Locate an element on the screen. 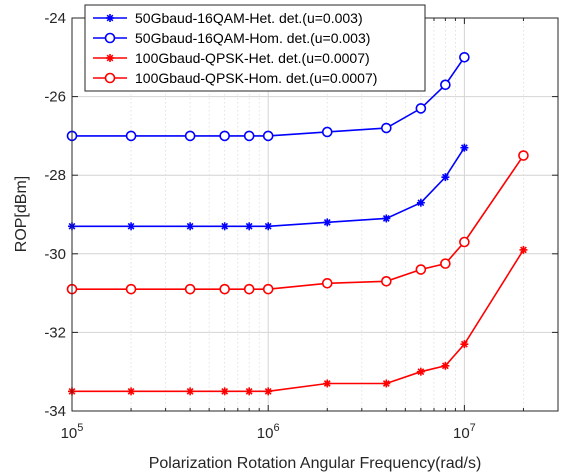  legend-label: 100Gbaud-QPSK-Hom. det.(u=0.0007) is located at coordinates (256, 78).